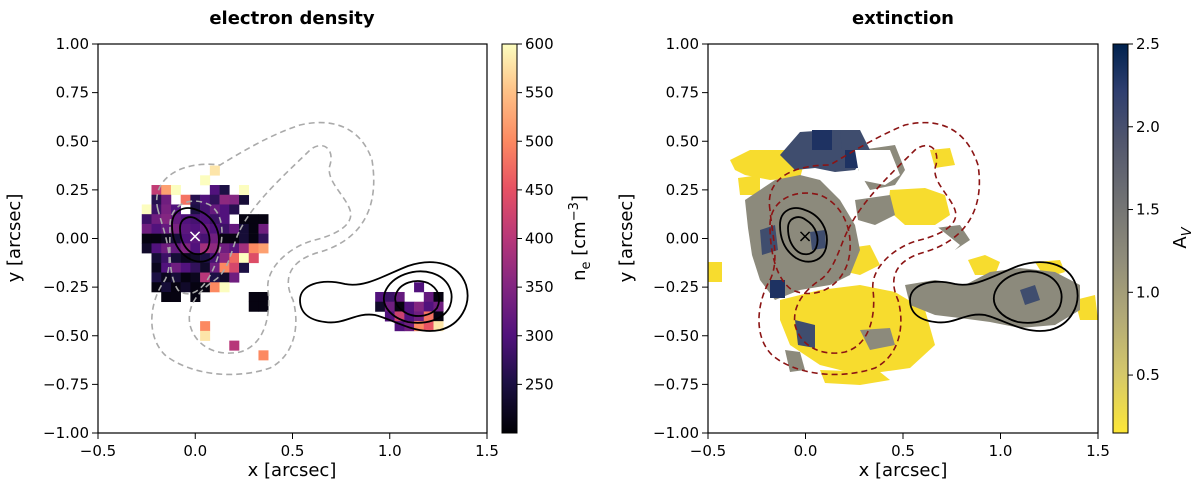  I want to click on x-axis-label-1: x [arcsec], so click(292, 470).